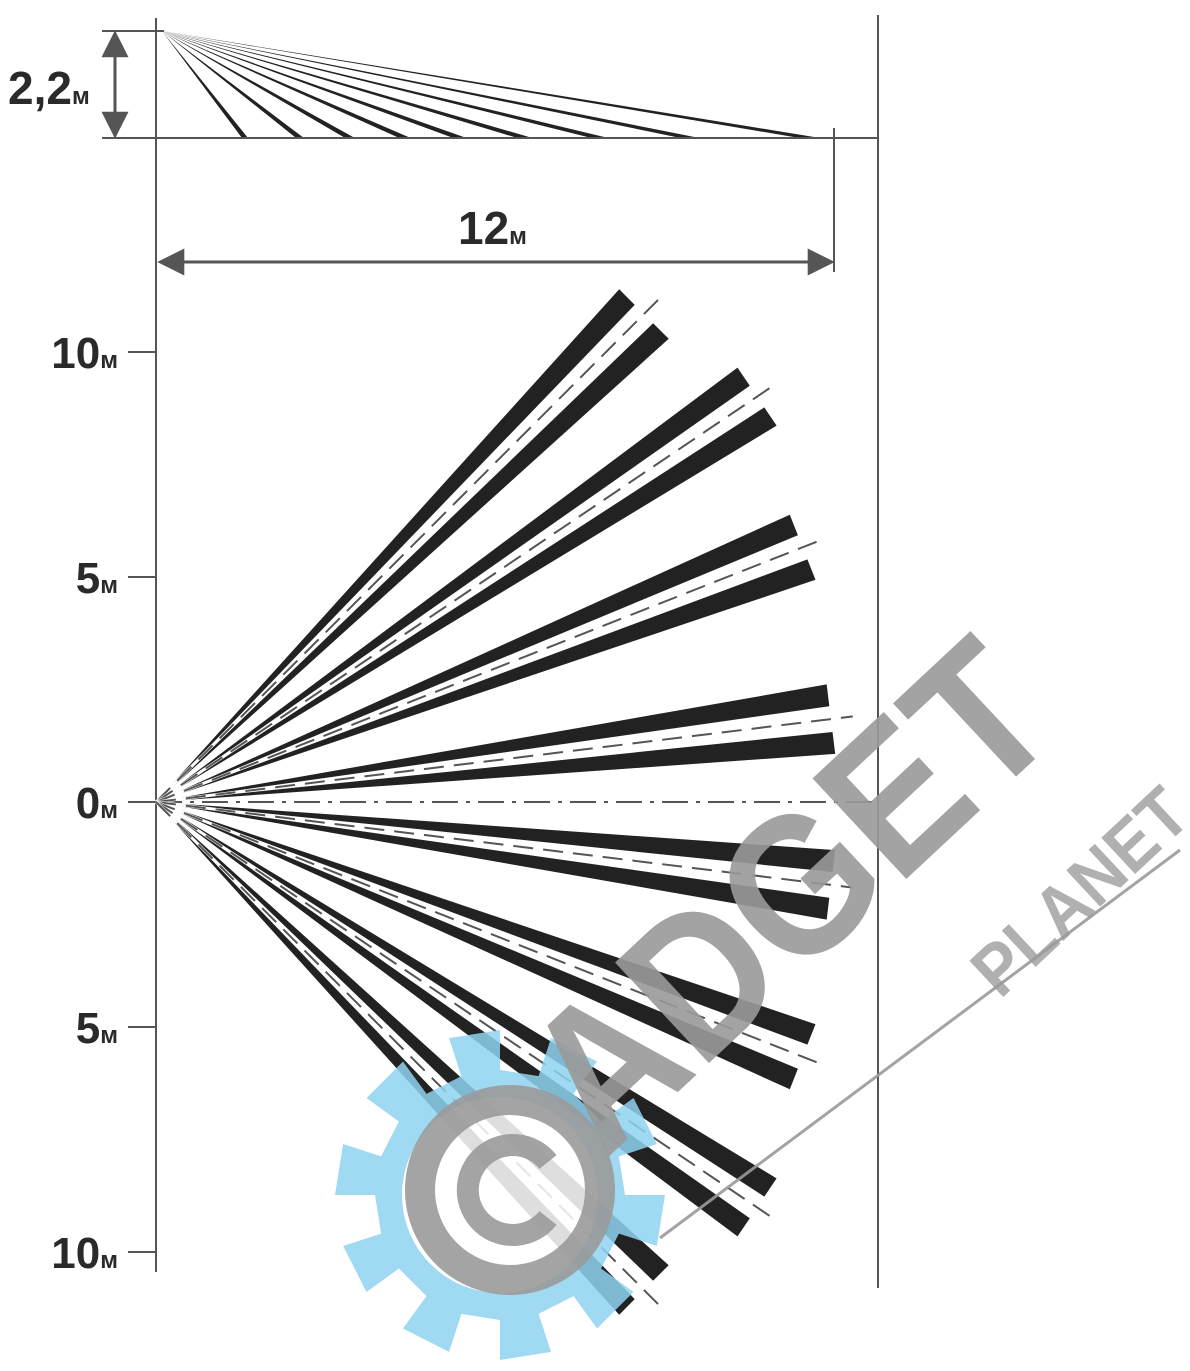 This screenshot has height=1371, width=1190. What do you see at coordinates (518, 236) in the screenshot?
I see `width-dimension-unit: м` at bounding box center [518, 236].